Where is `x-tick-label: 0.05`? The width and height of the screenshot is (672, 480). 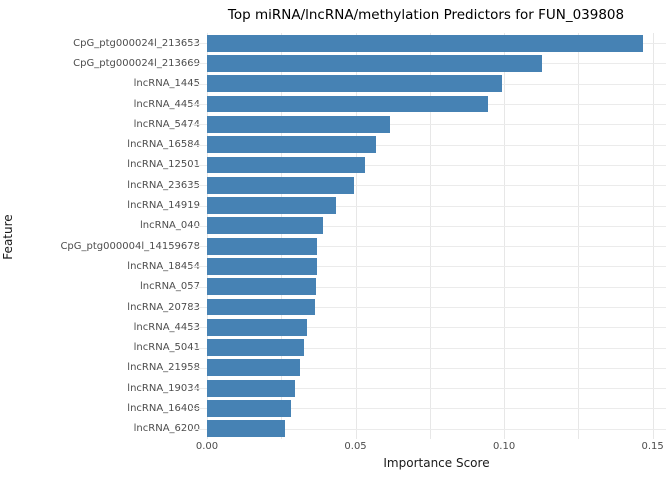 x-tick-label: 0.05 is located at coordinates (355, 446).